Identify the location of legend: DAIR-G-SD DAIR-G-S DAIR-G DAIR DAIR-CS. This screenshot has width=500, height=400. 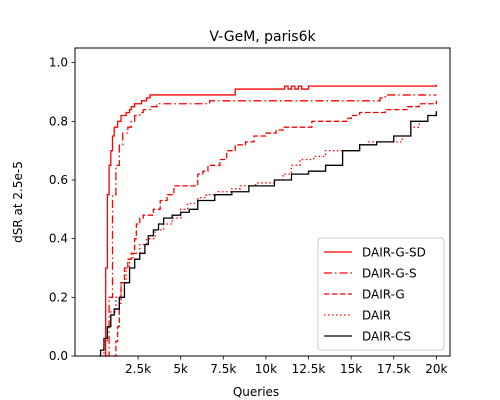
(381, 294).